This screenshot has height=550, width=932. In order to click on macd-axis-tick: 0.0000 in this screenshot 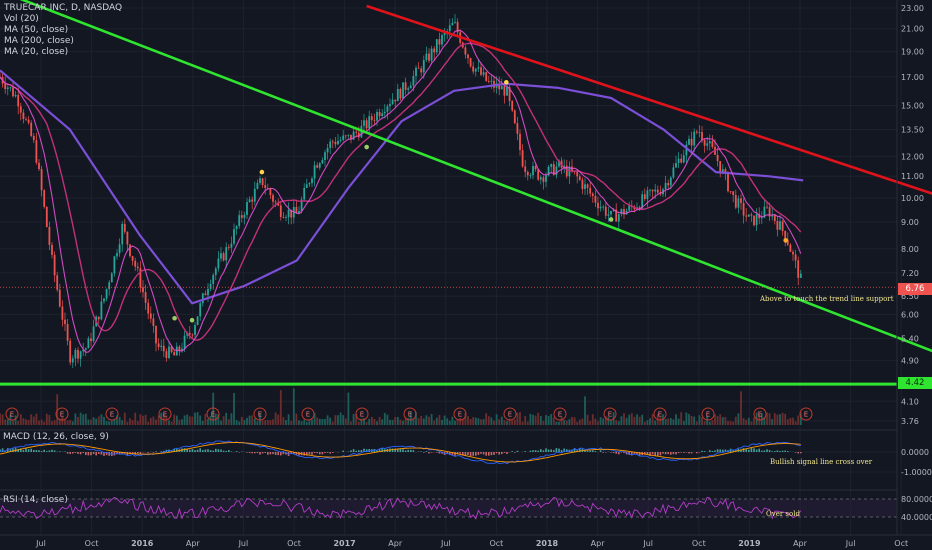, I will do `click(915, 452)`.